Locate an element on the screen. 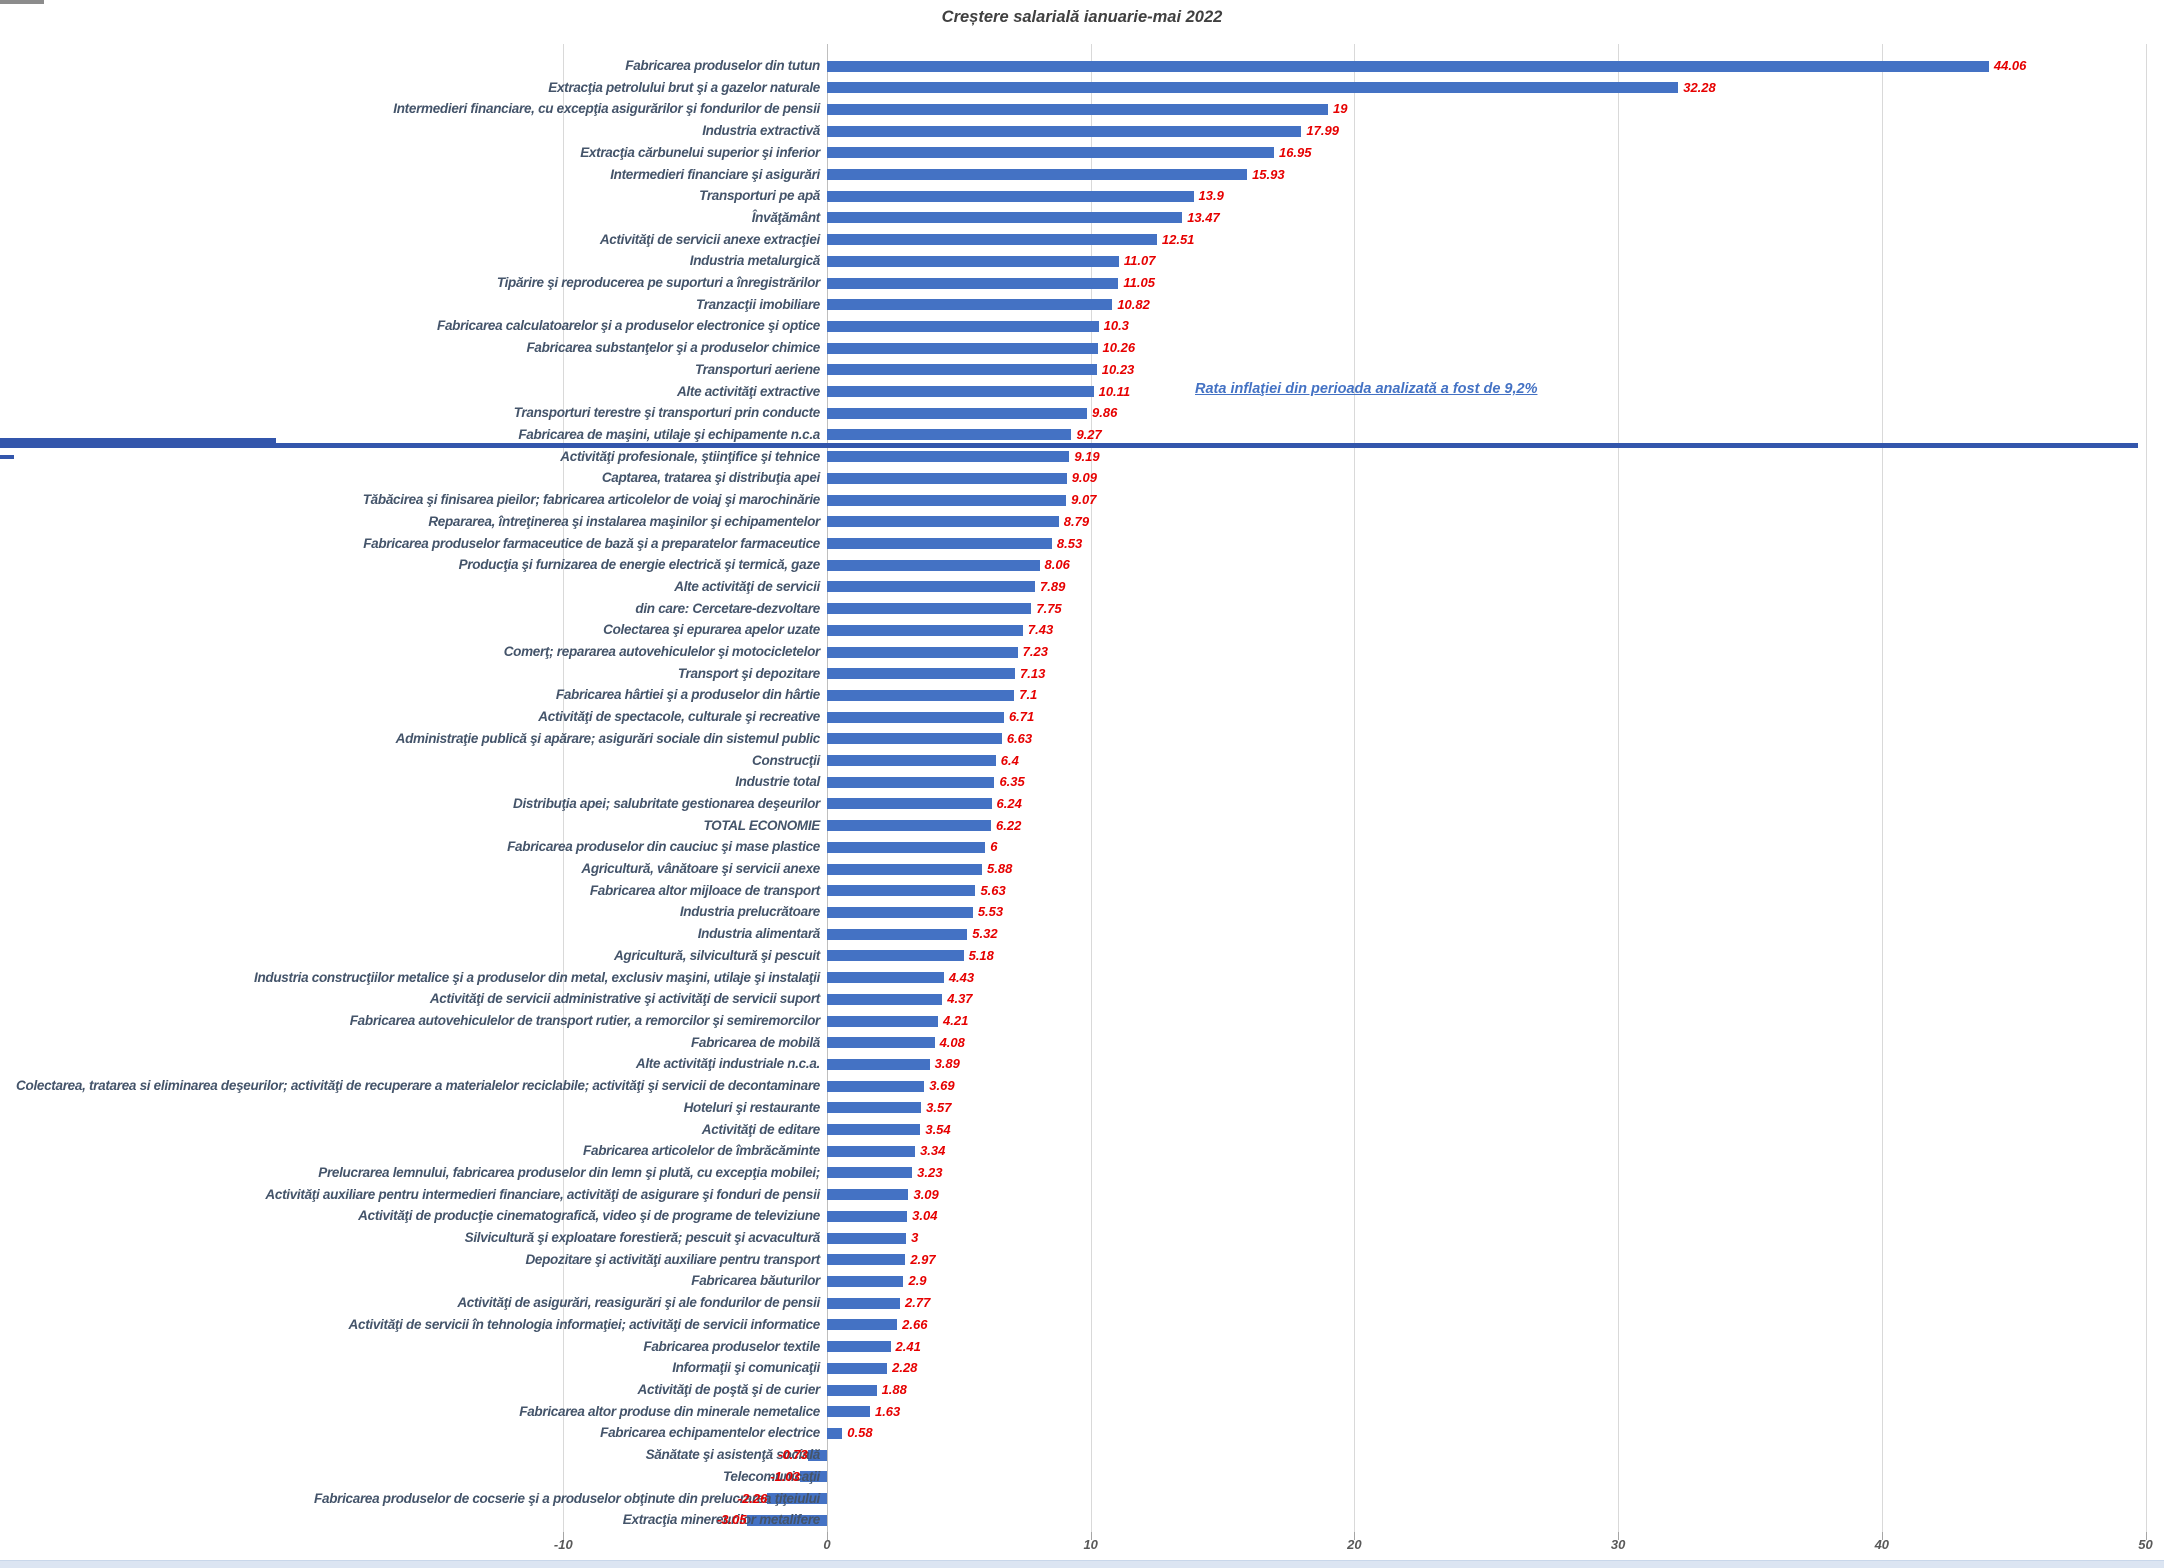 Image resolution: width=2164 pixels, height=1568 pixels. x-axis-tick-label: 30 is located at coordinates (1618, 1544).